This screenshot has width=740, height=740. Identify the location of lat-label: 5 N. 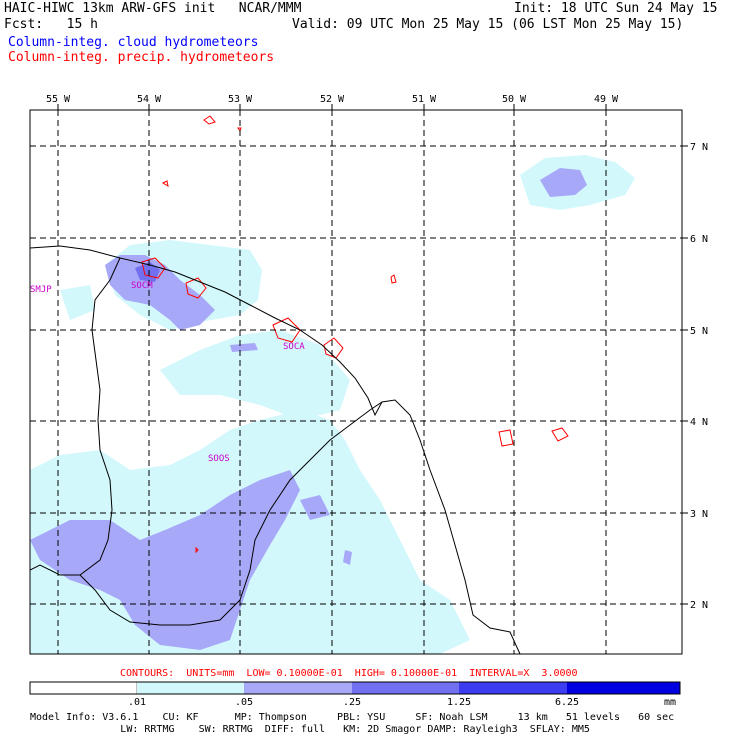
(699, 331).